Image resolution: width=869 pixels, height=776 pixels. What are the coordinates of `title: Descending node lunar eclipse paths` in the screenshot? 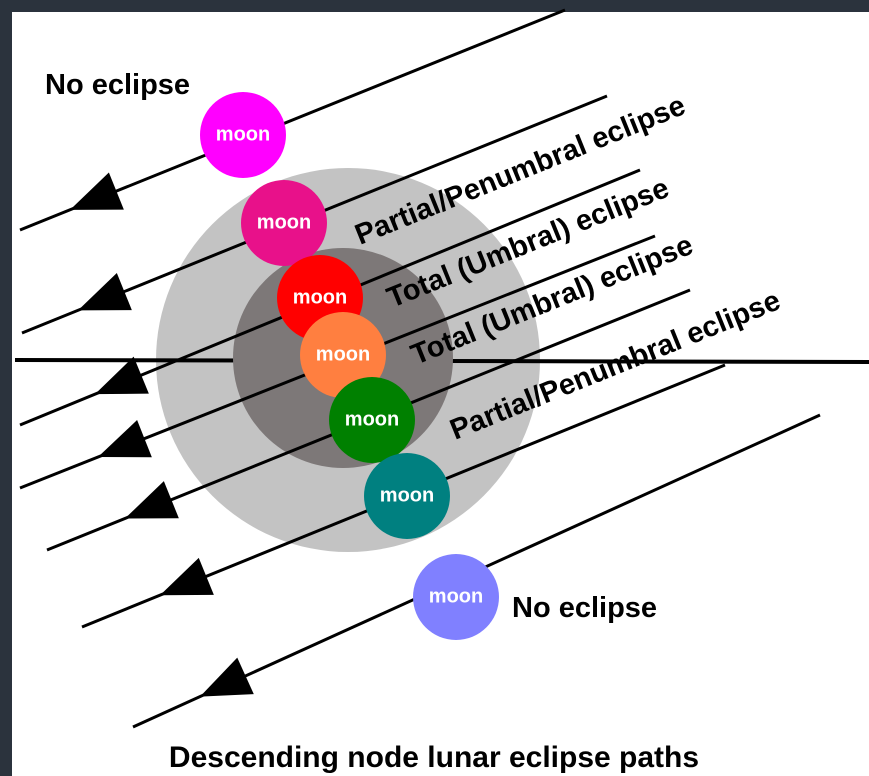 It's located at (434, 757).